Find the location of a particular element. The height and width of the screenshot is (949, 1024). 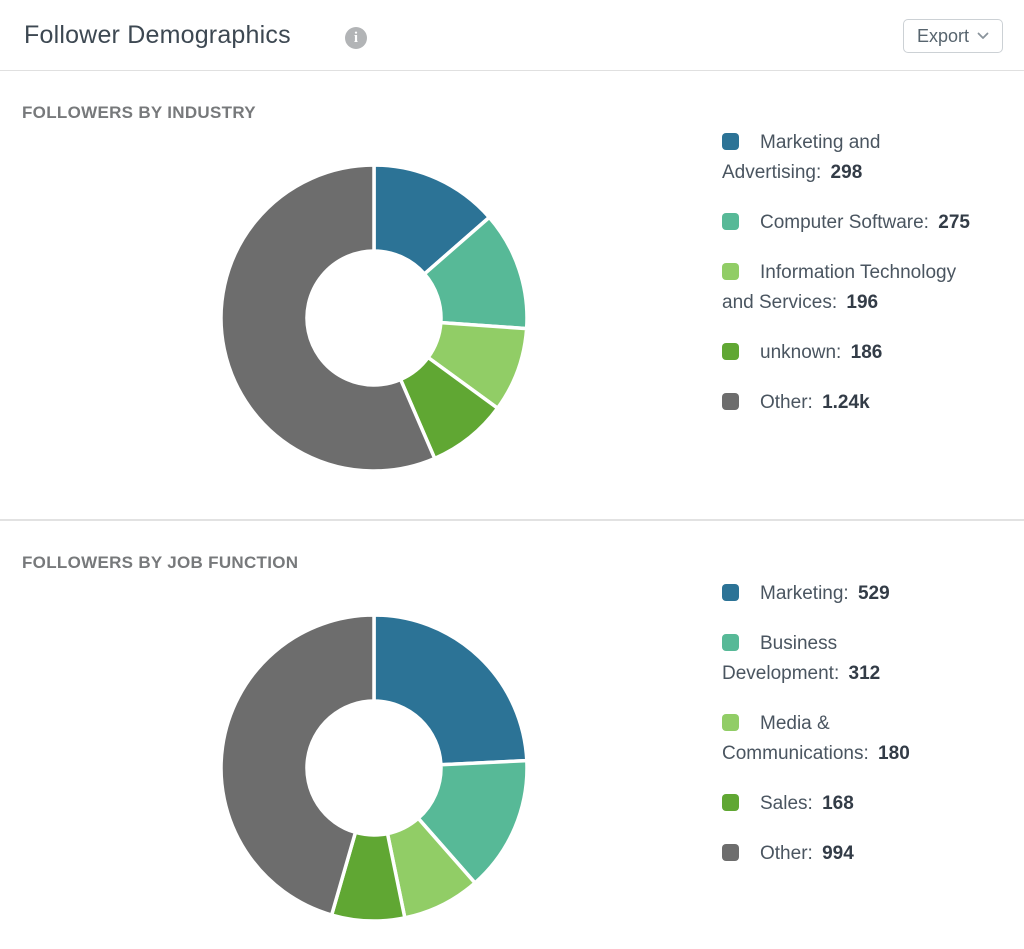

legend-label: Business Development: is located at coordinates (781, 658).